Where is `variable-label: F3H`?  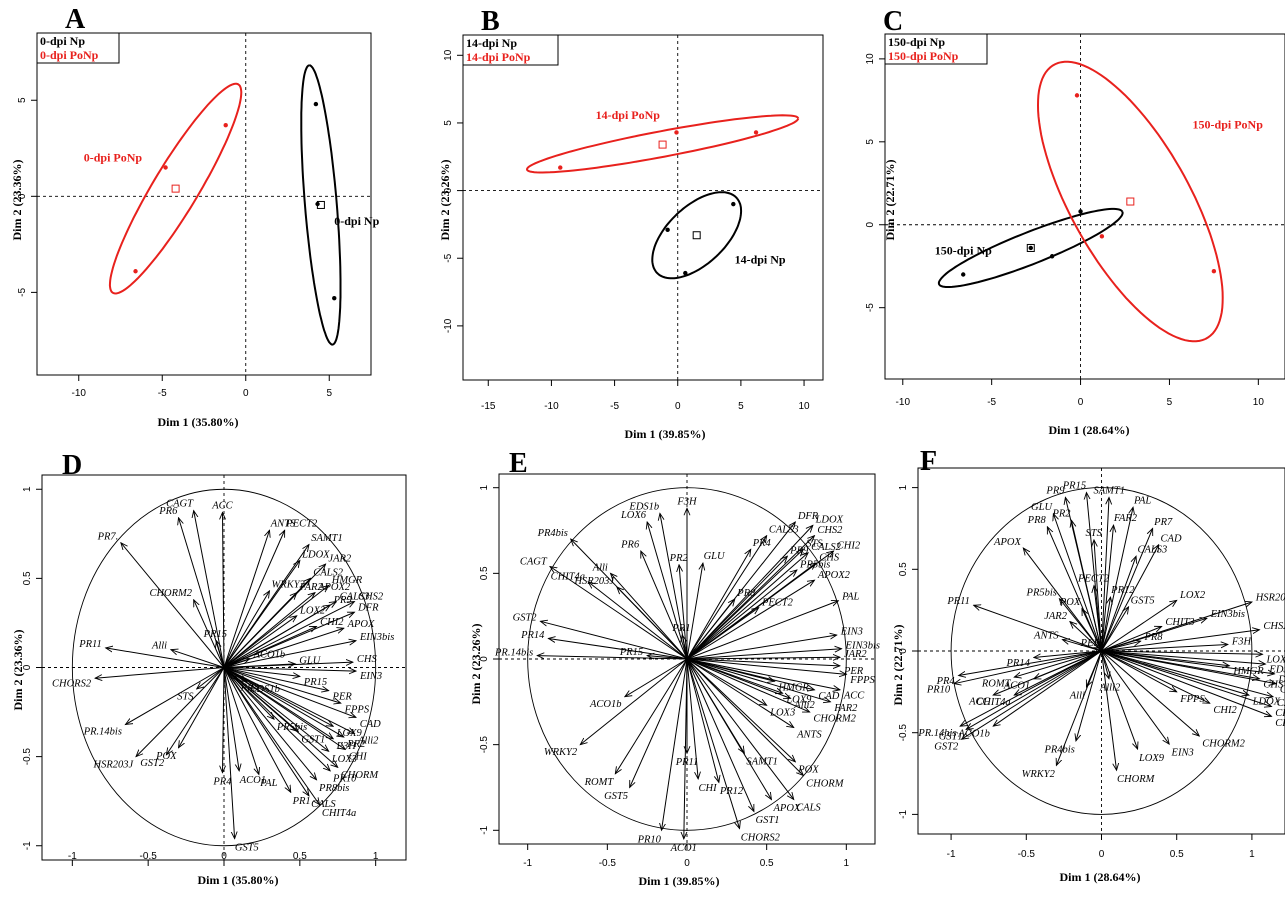 variable-label: F3H is located at coordinates (687, 501).